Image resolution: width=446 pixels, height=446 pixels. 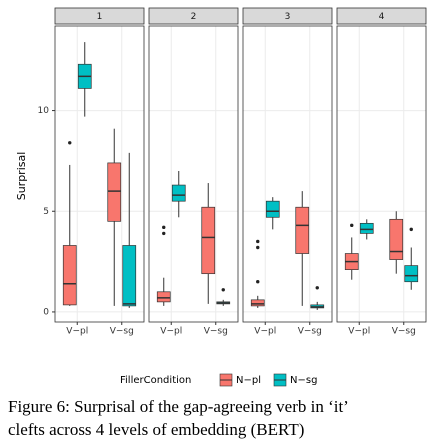 I want to click on panel-title: 3, so click(x=288, y=17).